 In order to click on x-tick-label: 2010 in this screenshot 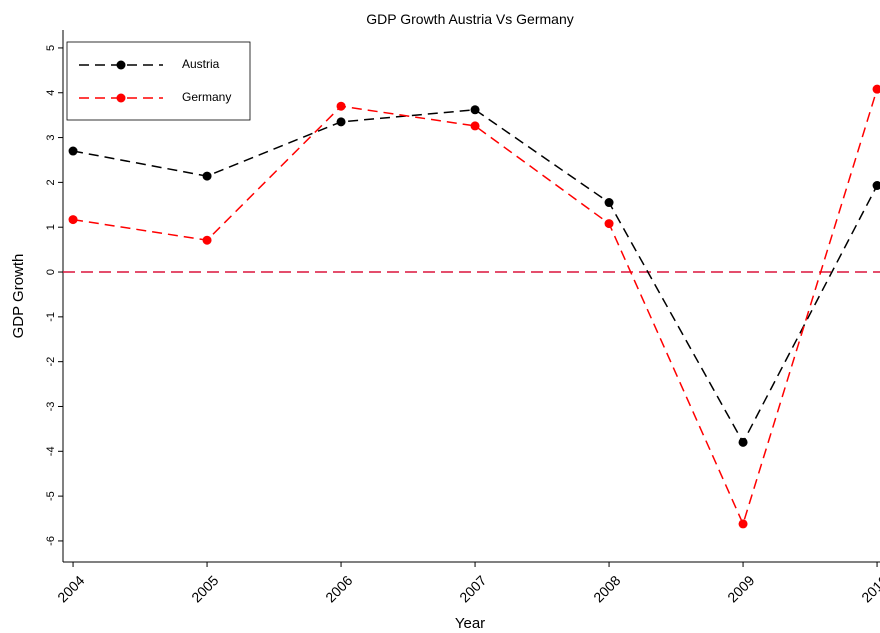, I will do `click(869, 588)`.